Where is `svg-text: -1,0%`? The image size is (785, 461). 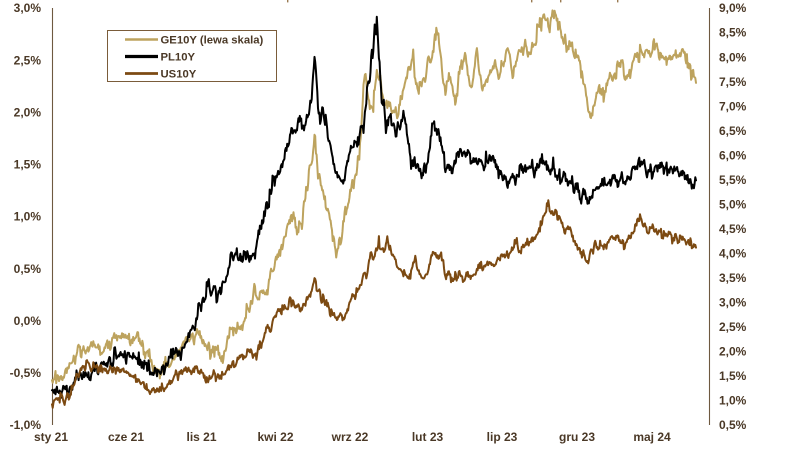
svg-text: -1,0% is located at coordinates (26, 425).